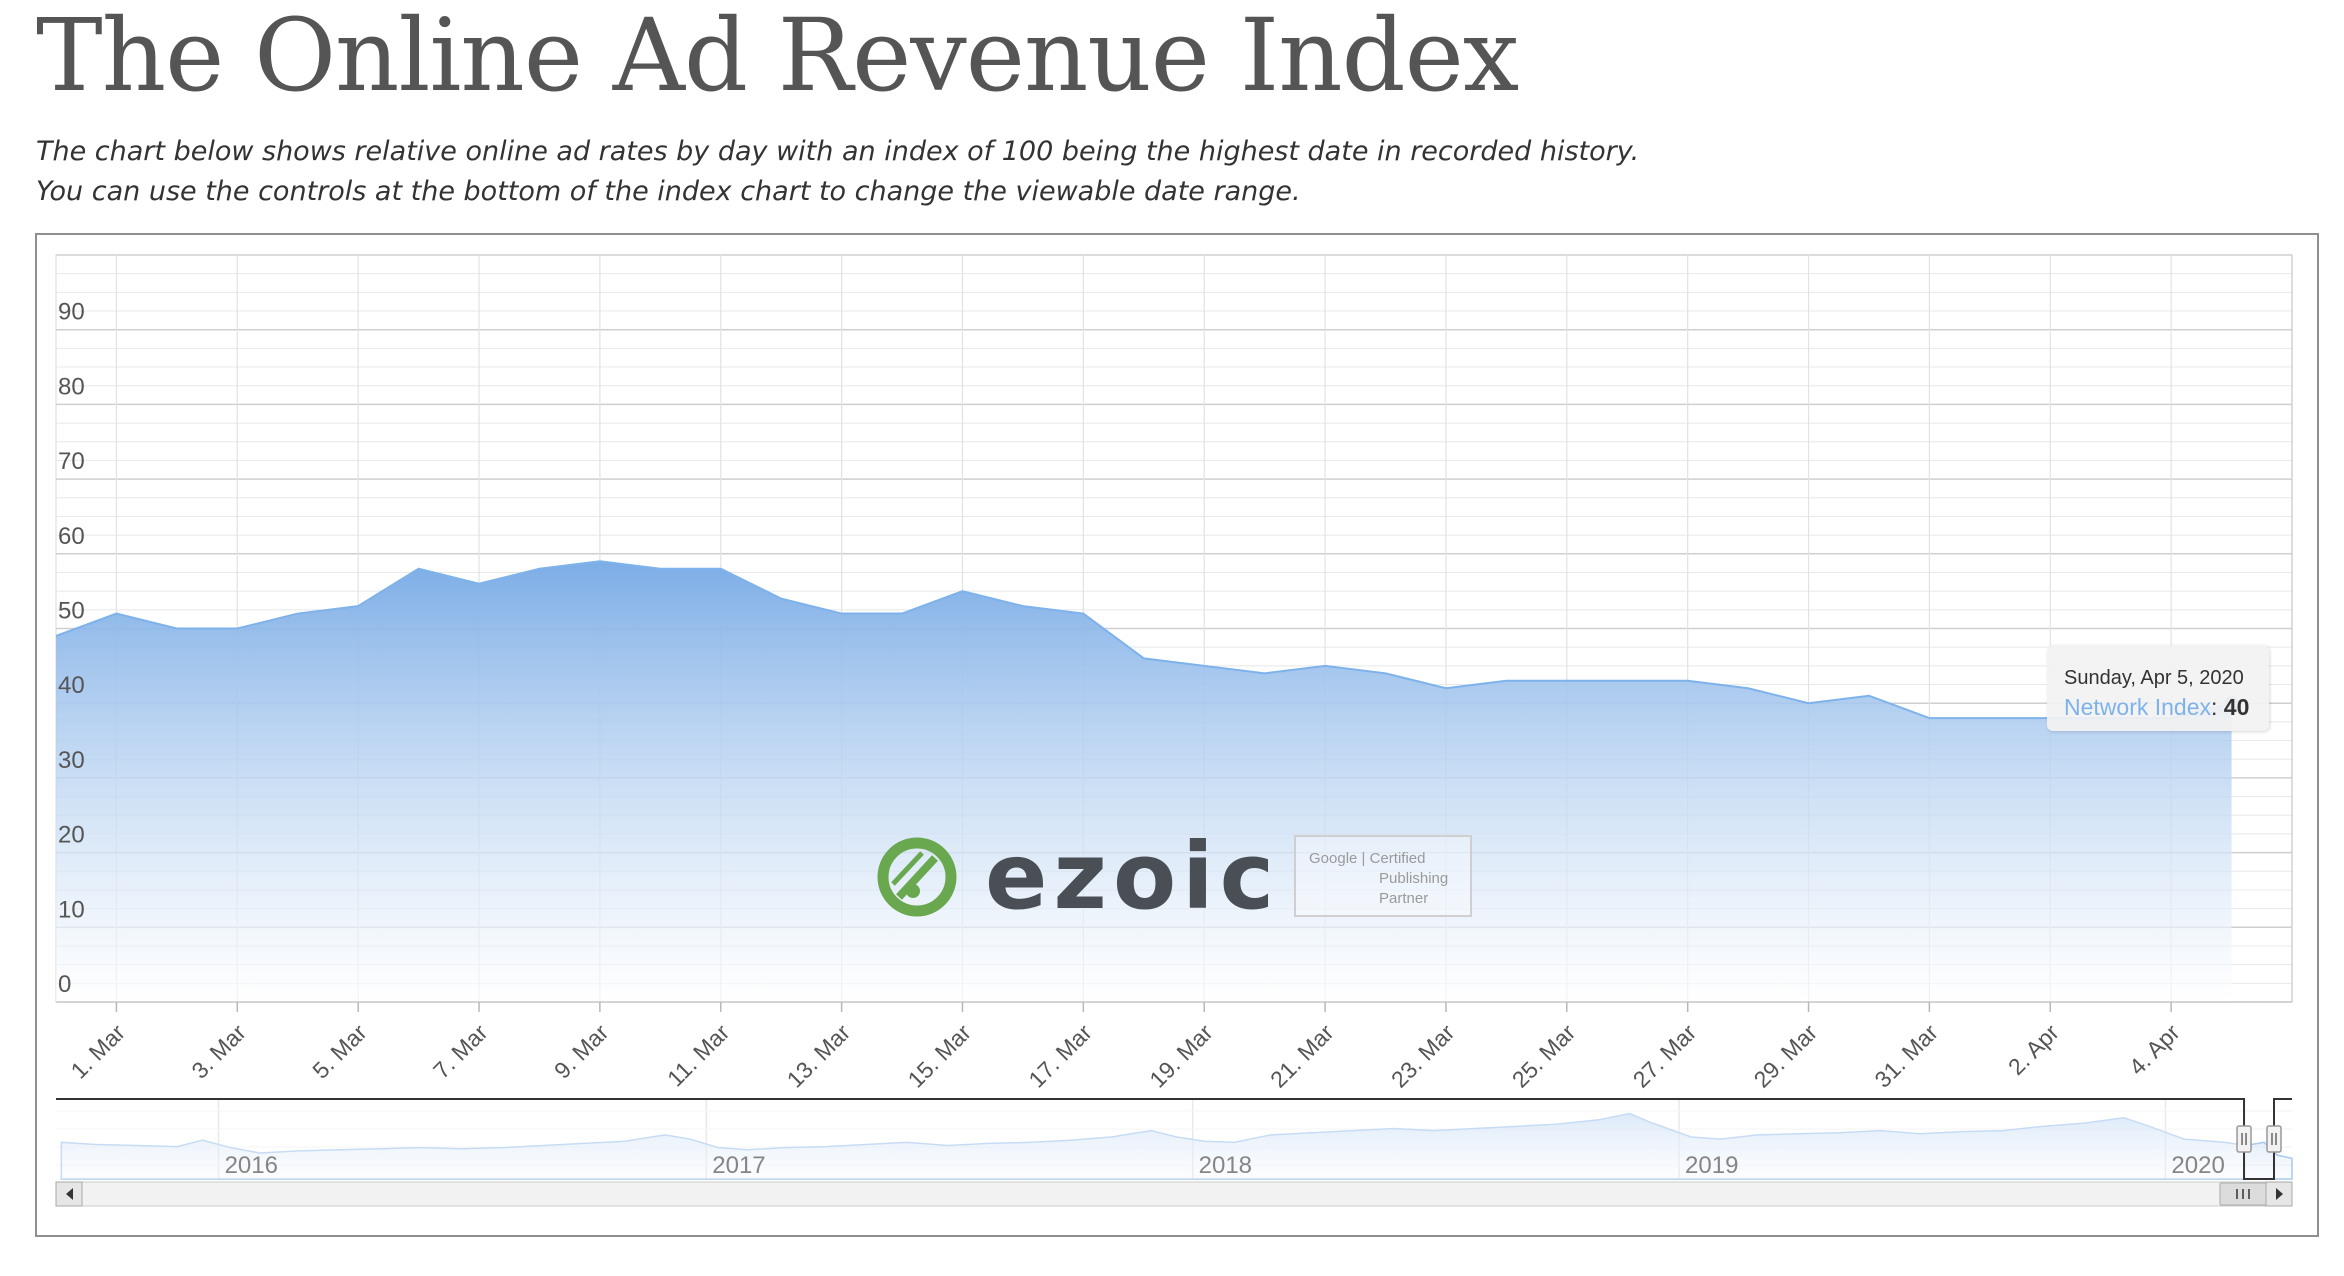 This screenshot has width=2344, height=1276. Describe the element at coordinates (1906, 1056) in the screenshot. I see `x-tick-label: 31. Mar` at that location.